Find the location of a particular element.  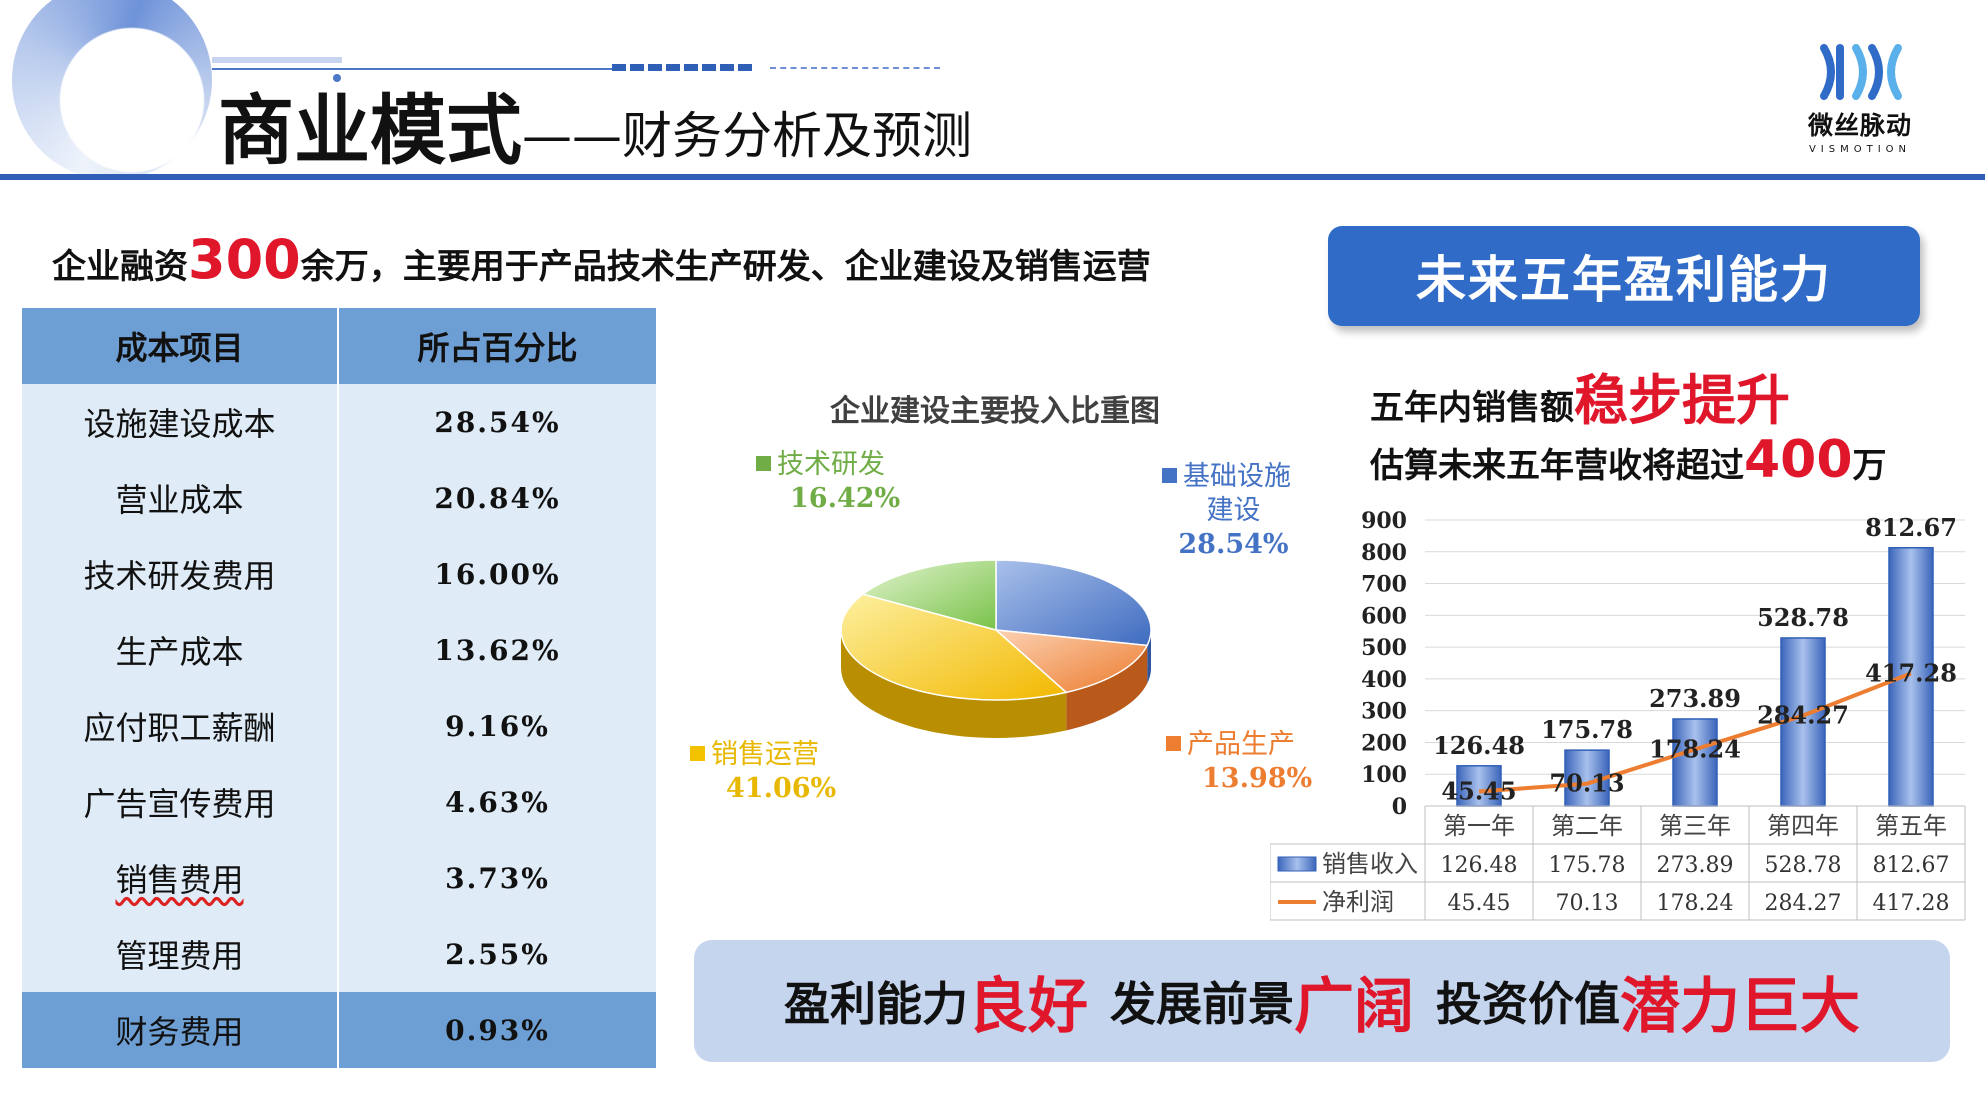

conclusion-emphasis: 良好 is located at coordinates (1028, 1006).